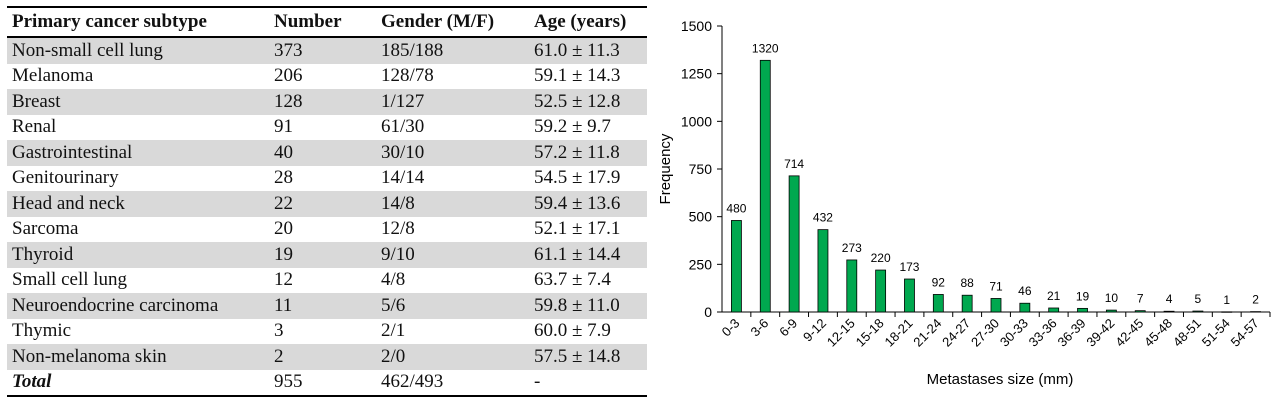 Image resolution: width=1282 pixels, height=401 pixels. I want to click on y-tick-label: 0, so click(708, 312).